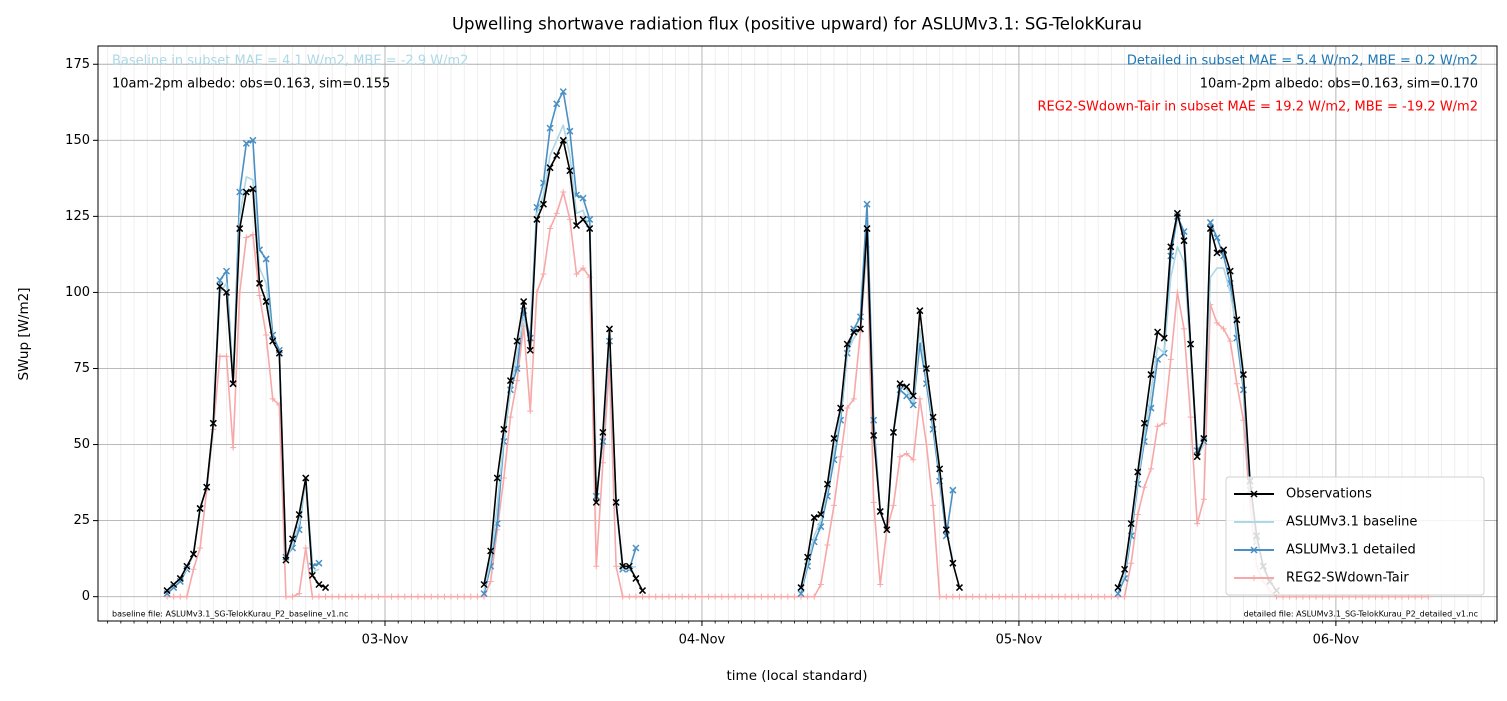 This screenshot has height=701, width=1507. I want to click on y-tick-label: 75, so click(81, 368).